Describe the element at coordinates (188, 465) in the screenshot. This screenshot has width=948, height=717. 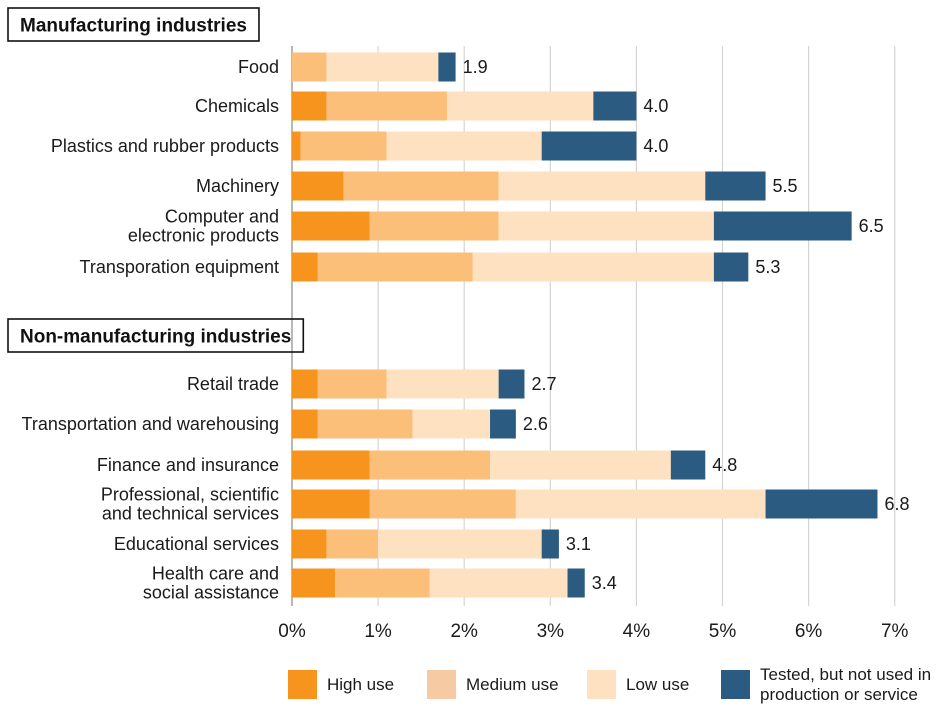
I see `category-label: Finance and insurance` at that location.